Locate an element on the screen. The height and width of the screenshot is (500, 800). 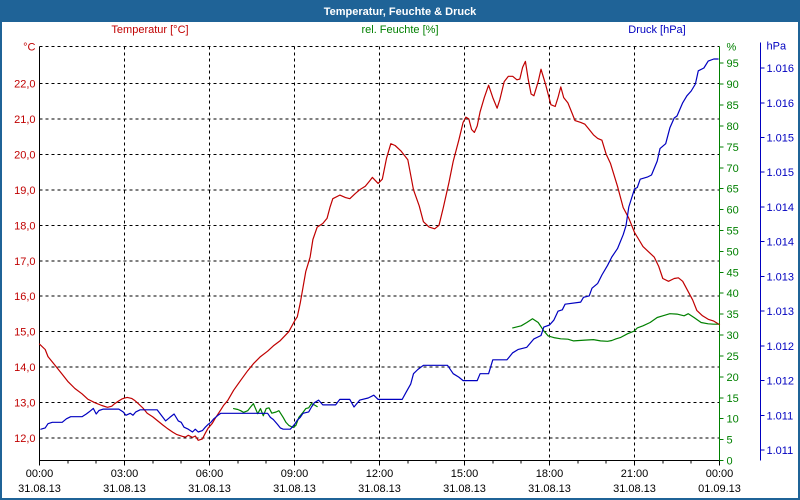
svg-text: 01.09.13 is located at coordinates (719, 489).